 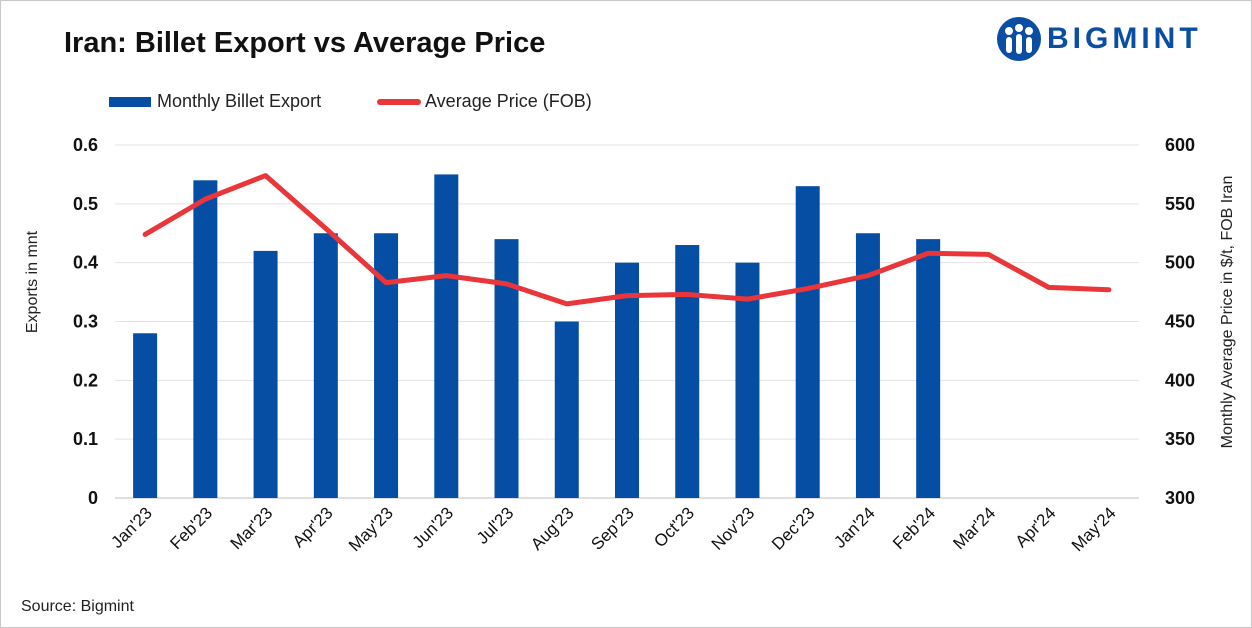 What do you see at coordinates (854, 527) in the screenshot?
I see `x-tick-label: Jan'24` at bounding box center [854, 527].